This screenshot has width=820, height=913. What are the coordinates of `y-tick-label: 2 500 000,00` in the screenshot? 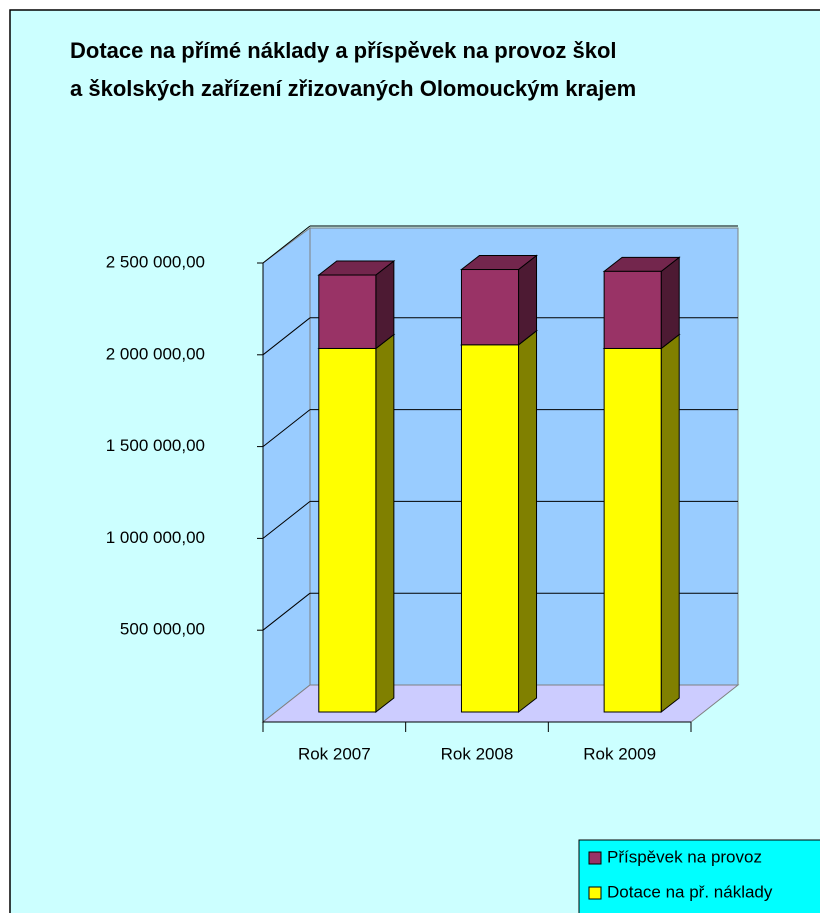 It's located at (155, 261).